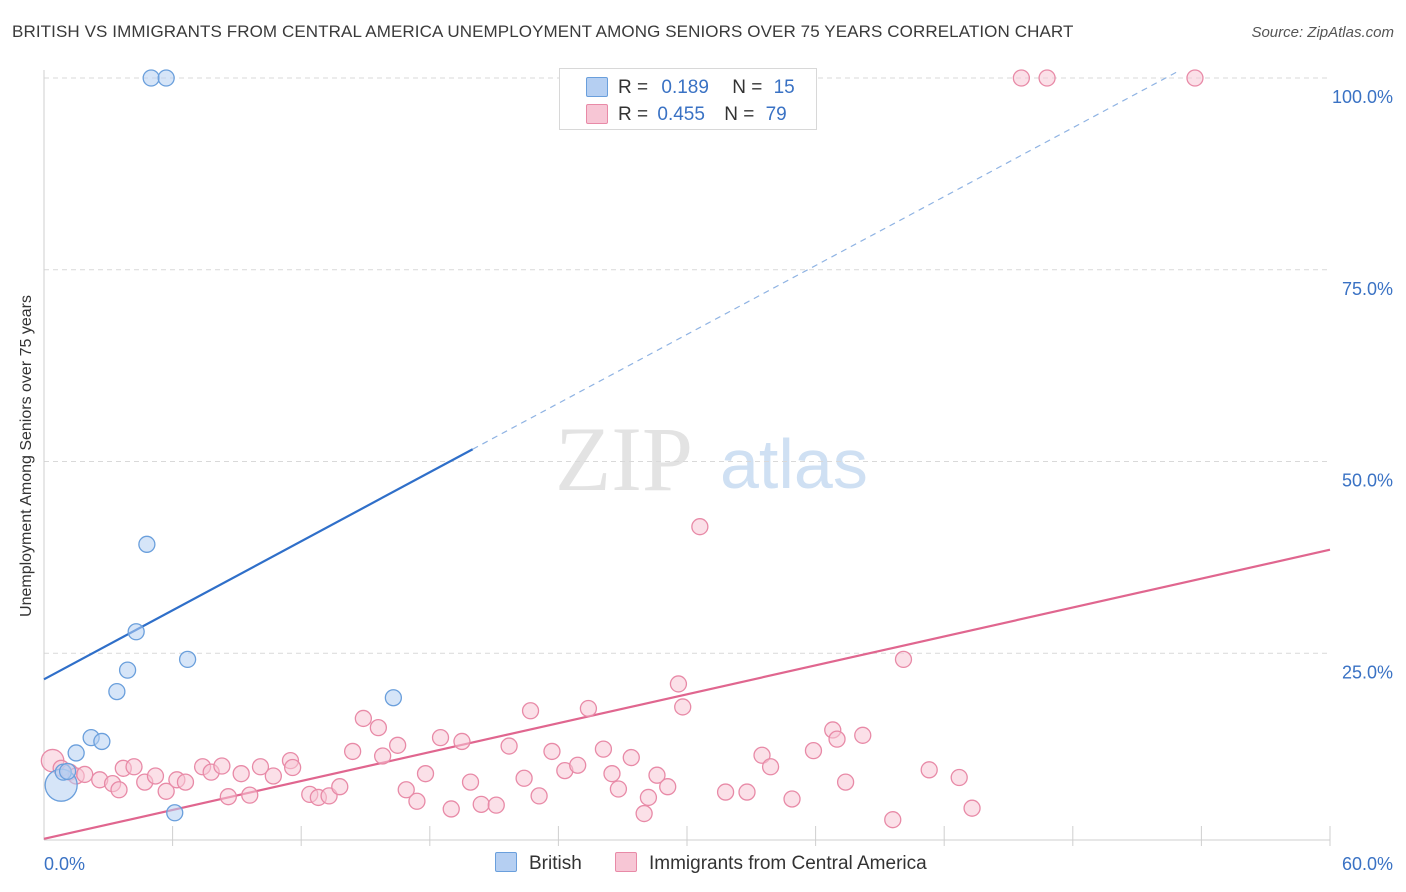 The width and height of the screenshot is (1406, 892). What do you see at coordinates (784, 87) in the screenshot?
I see `british-n-value: 15` at bounding box center [784, 87].